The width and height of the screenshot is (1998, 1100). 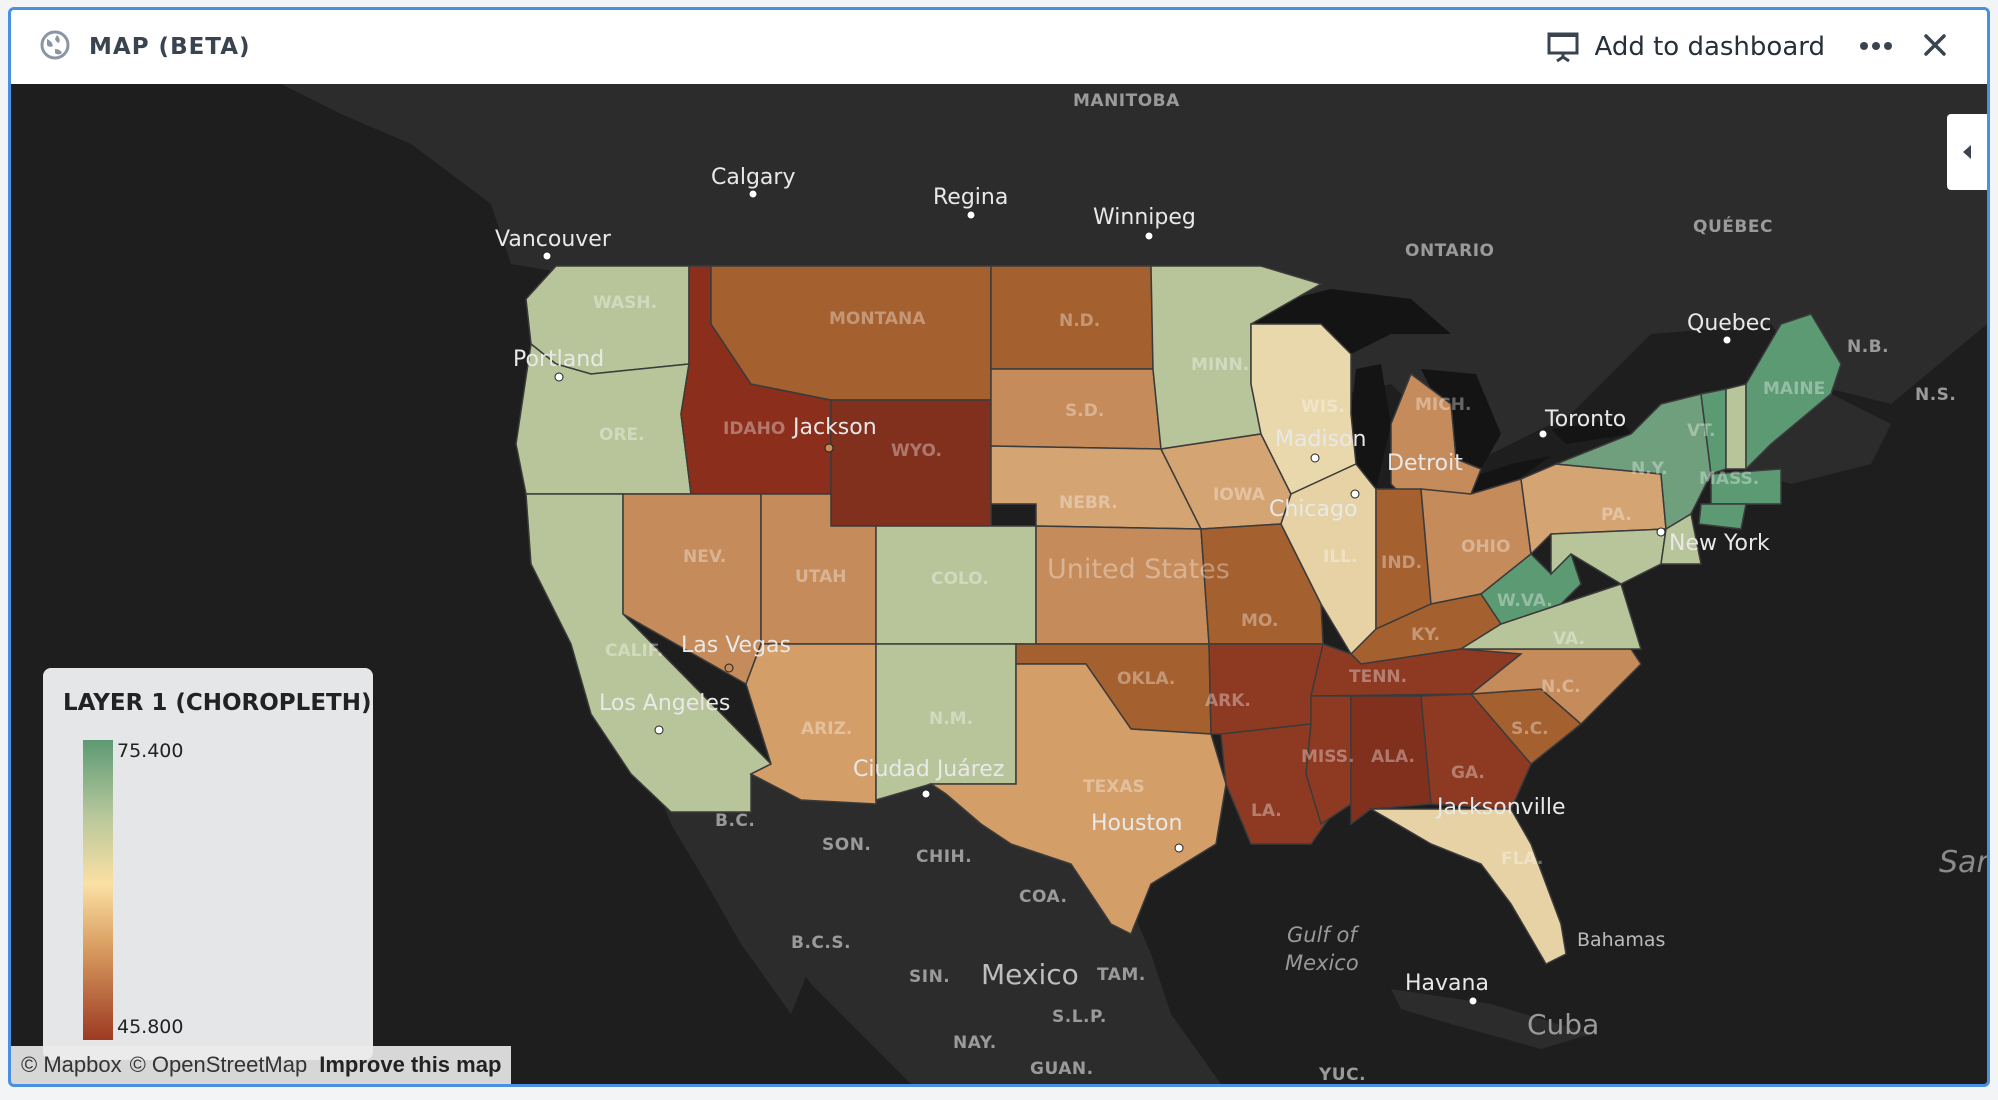 What do you see at coordinates (704, 557) in the screenshot?
I see `svg-text: NEV.` at bounding box center [704, 557].